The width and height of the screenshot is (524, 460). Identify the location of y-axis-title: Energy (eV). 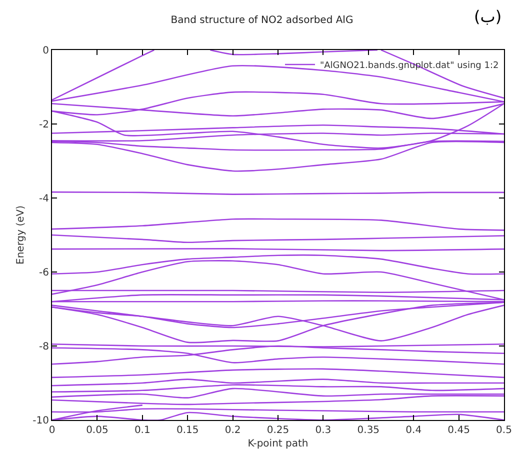
(21, 234).